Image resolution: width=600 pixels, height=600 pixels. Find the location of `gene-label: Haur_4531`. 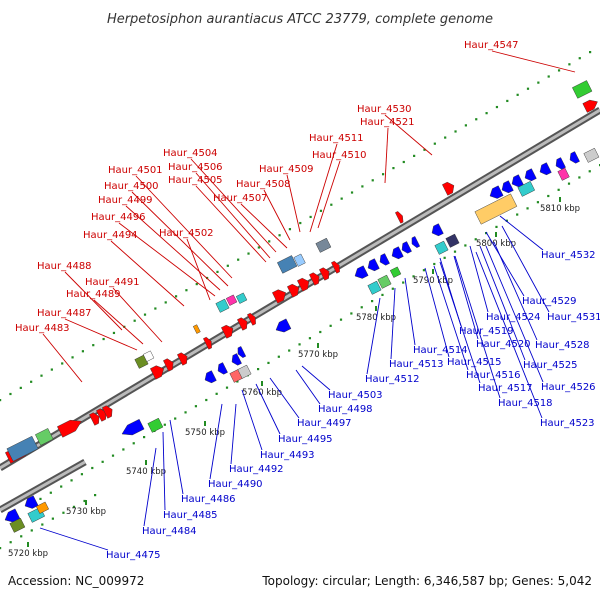

gene-label: Haur_4531 is located at coordinates (573, 317).